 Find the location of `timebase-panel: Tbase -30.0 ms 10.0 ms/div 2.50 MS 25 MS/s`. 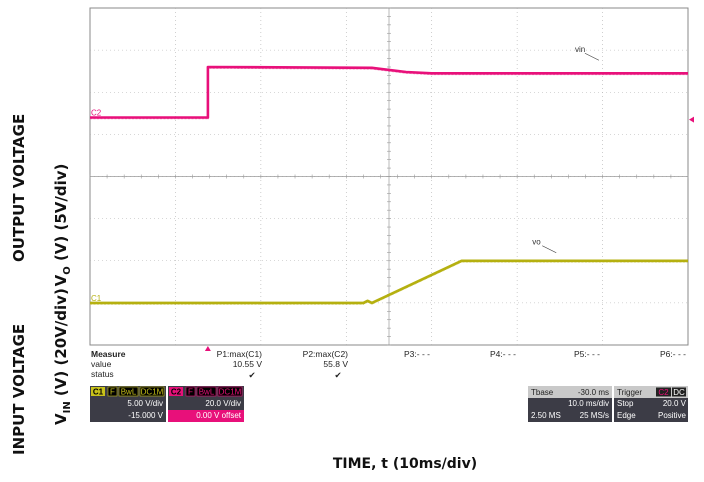

timebase-panel: Tbase -30.0 ms 10.0 ms/div 2.50 MS 25 MS/s is located at coordinates (570, 404).